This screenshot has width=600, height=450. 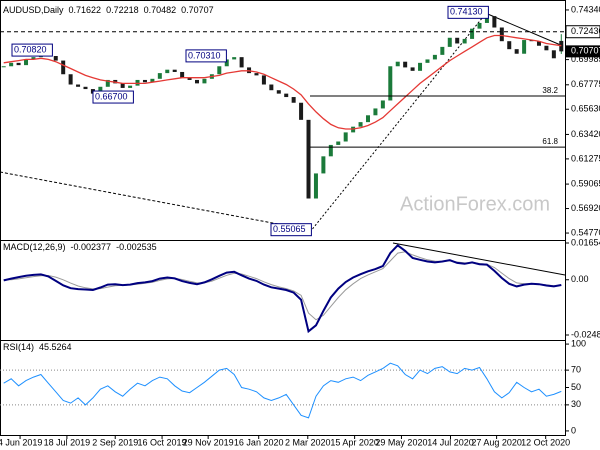 I want to click on price-box, so click(x=583, y=51).